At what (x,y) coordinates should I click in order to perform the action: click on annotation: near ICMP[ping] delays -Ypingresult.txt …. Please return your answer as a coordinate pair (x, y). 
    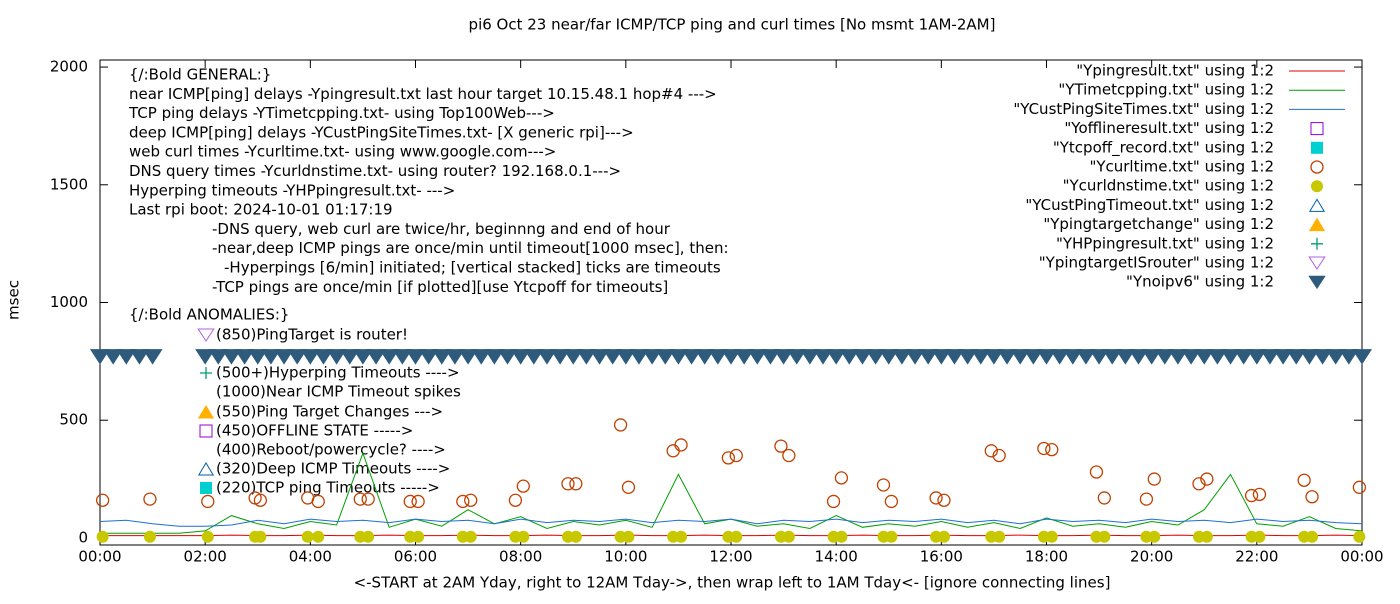
    Looking at the image, I should click on (423, 94).